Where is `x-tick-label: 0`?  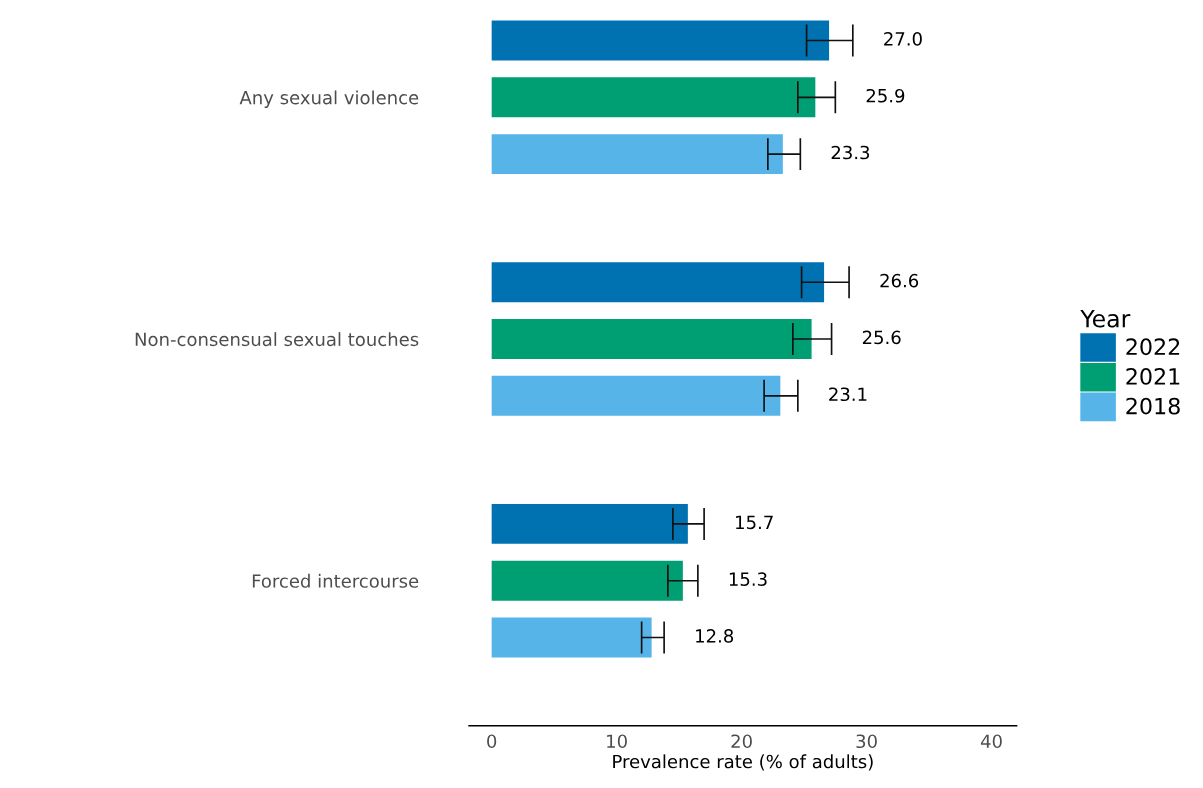 x-tick-label: 0 is located at coordinates (492, 741).